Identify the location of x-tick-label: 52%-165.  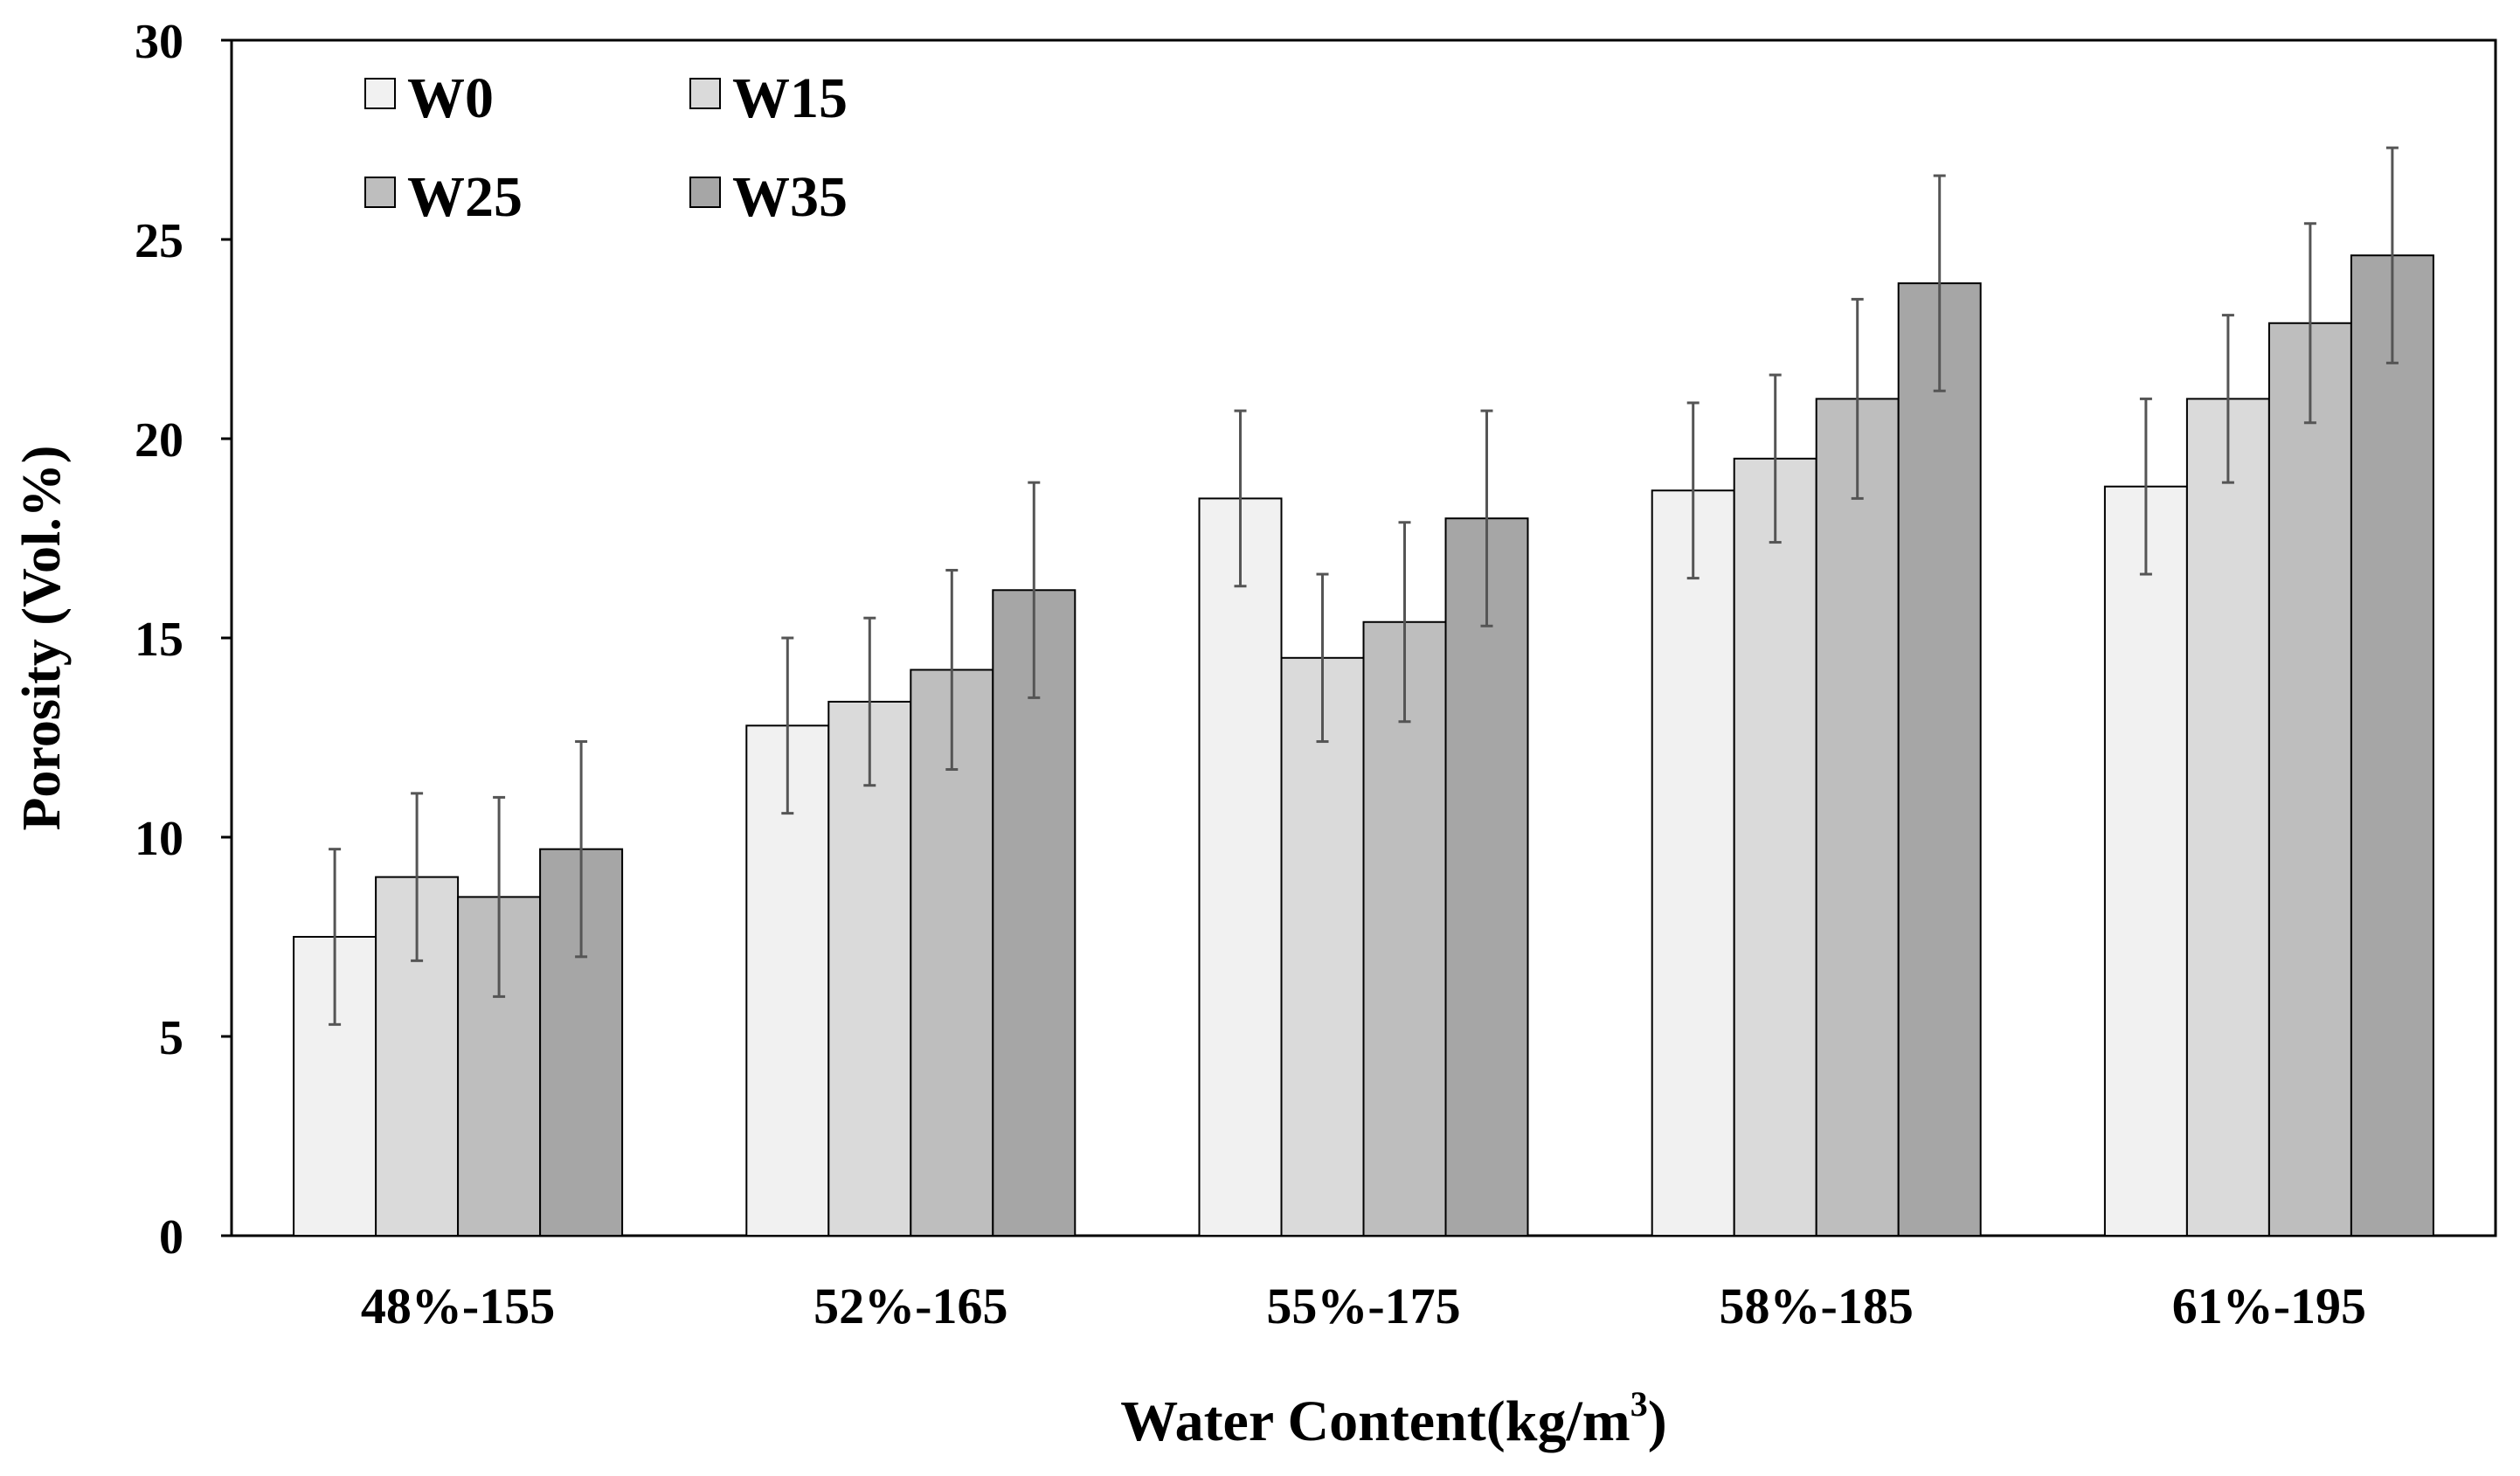
(910, 1306).